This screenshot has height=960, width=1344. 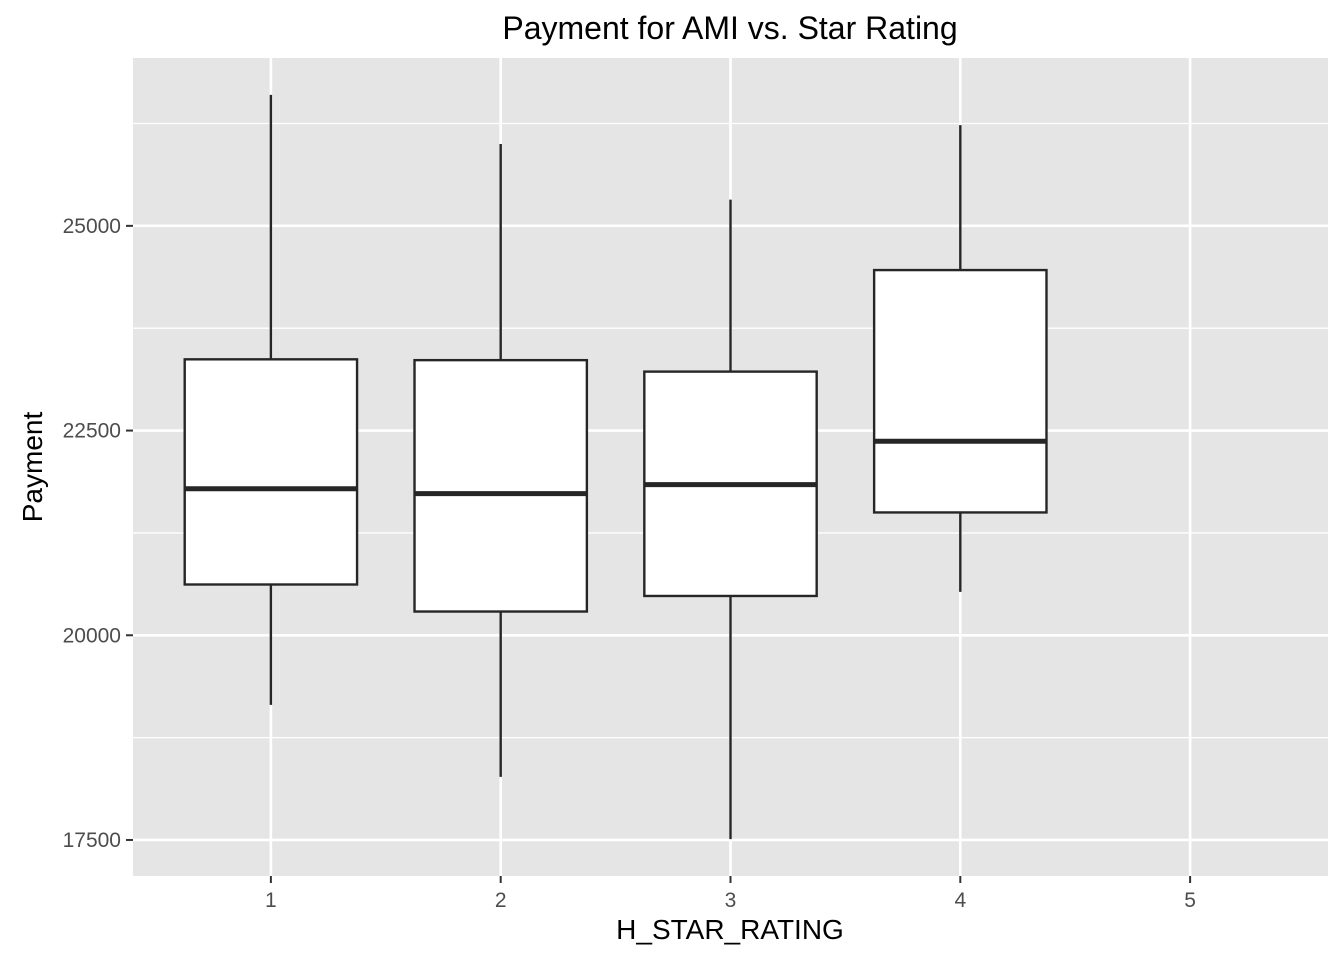 What do you see at coordinates (98, 533) in the screenshot?
I see `y-axis: 17500 20000 22500 25000` at bounding box center [98, 533].